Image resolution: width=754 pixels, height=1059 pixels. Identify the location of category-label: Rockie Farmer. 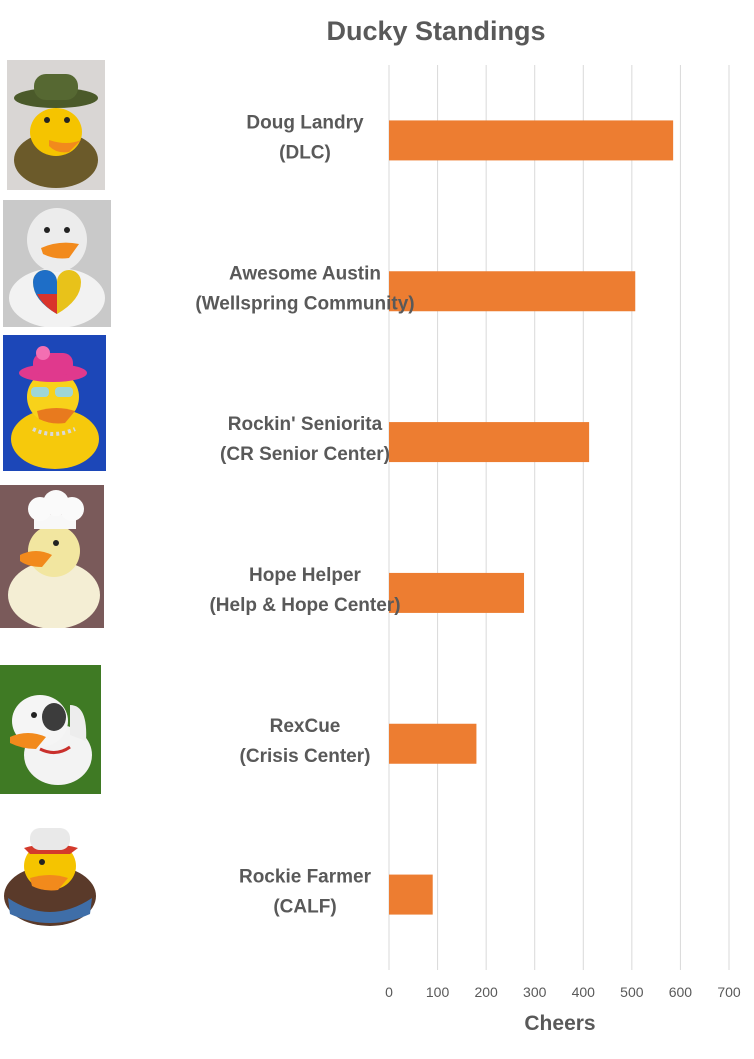
(305, 877).